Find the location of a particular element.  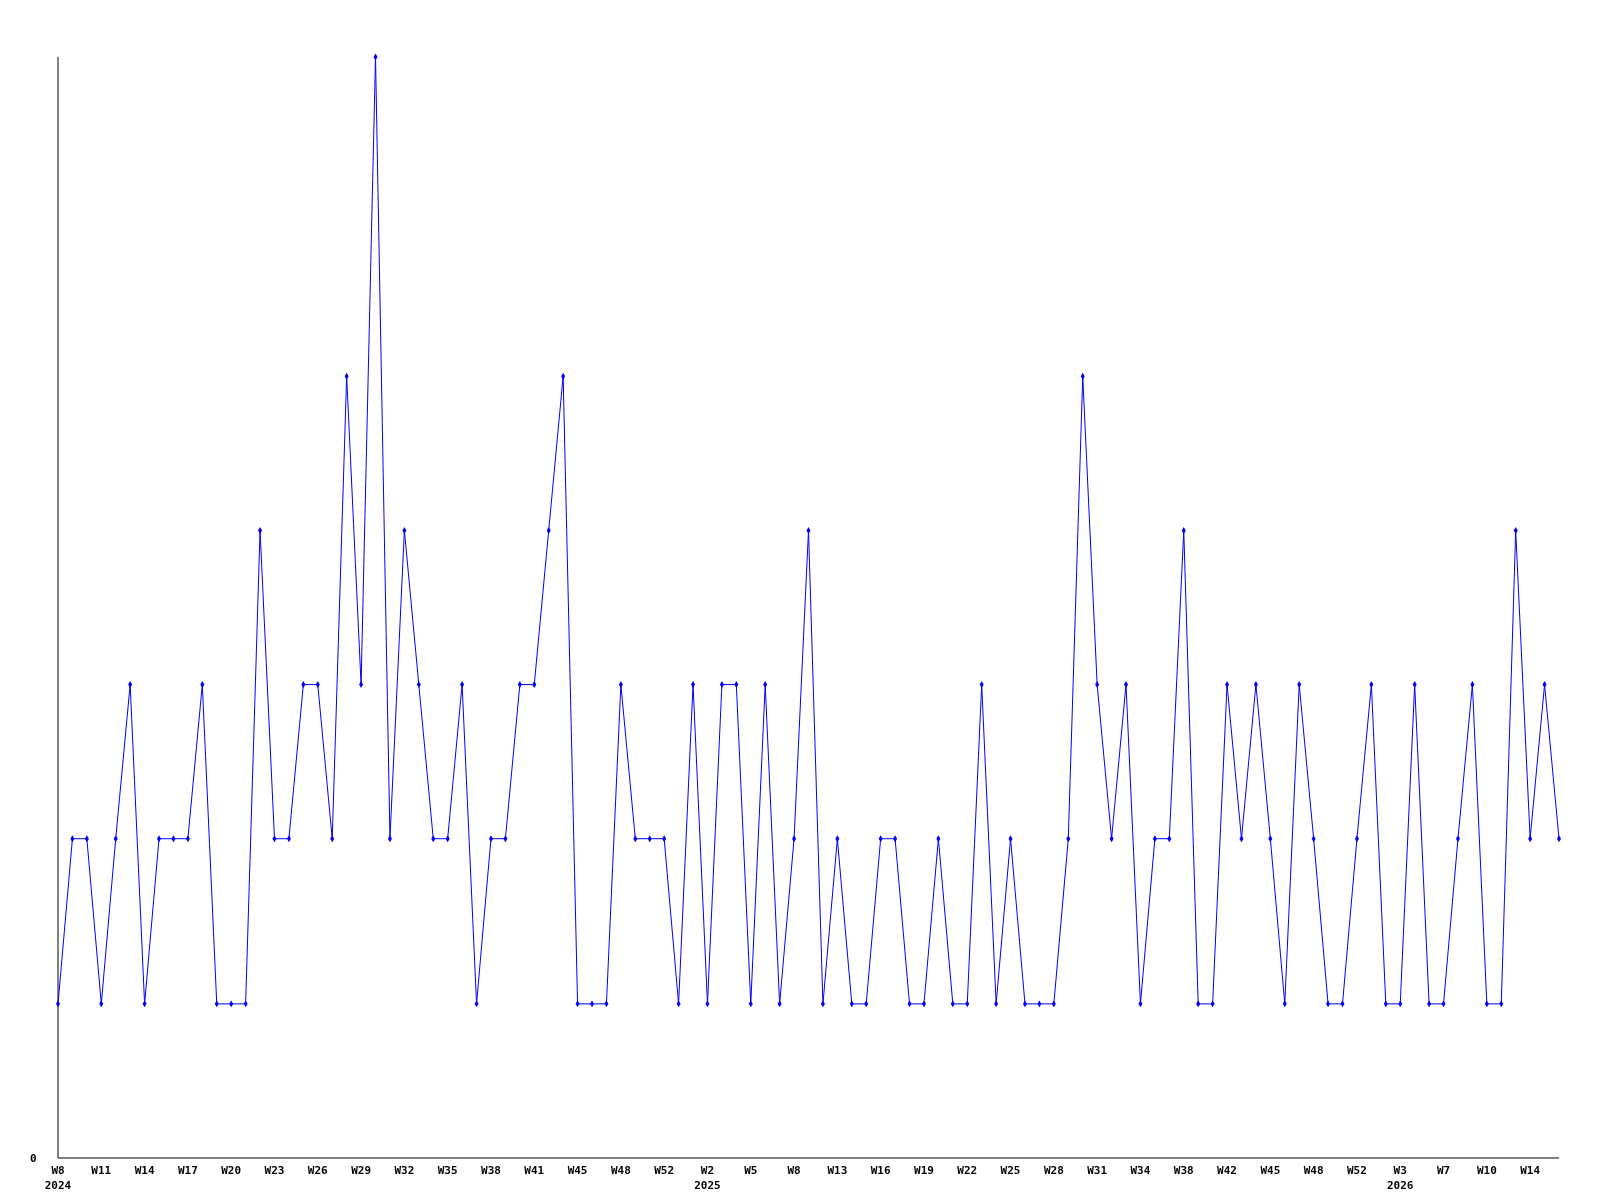

x-tick-label: W35 is located at coordinates (447, 1170).